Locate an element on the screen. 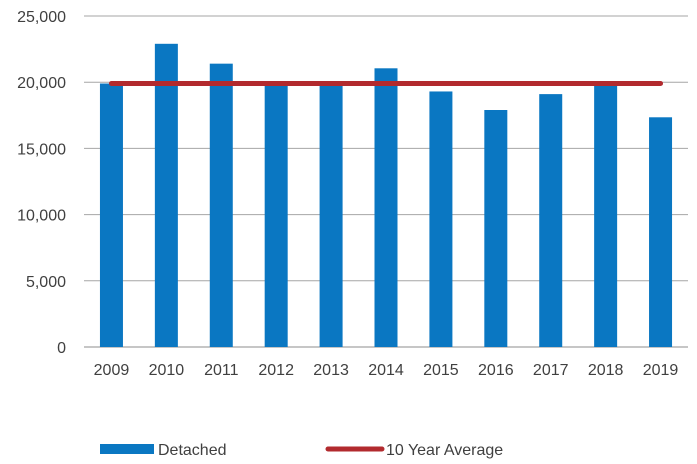 This screenshot has width=697, height=464. y-tick-label: 15,000 is located at coordinates (41, 149).